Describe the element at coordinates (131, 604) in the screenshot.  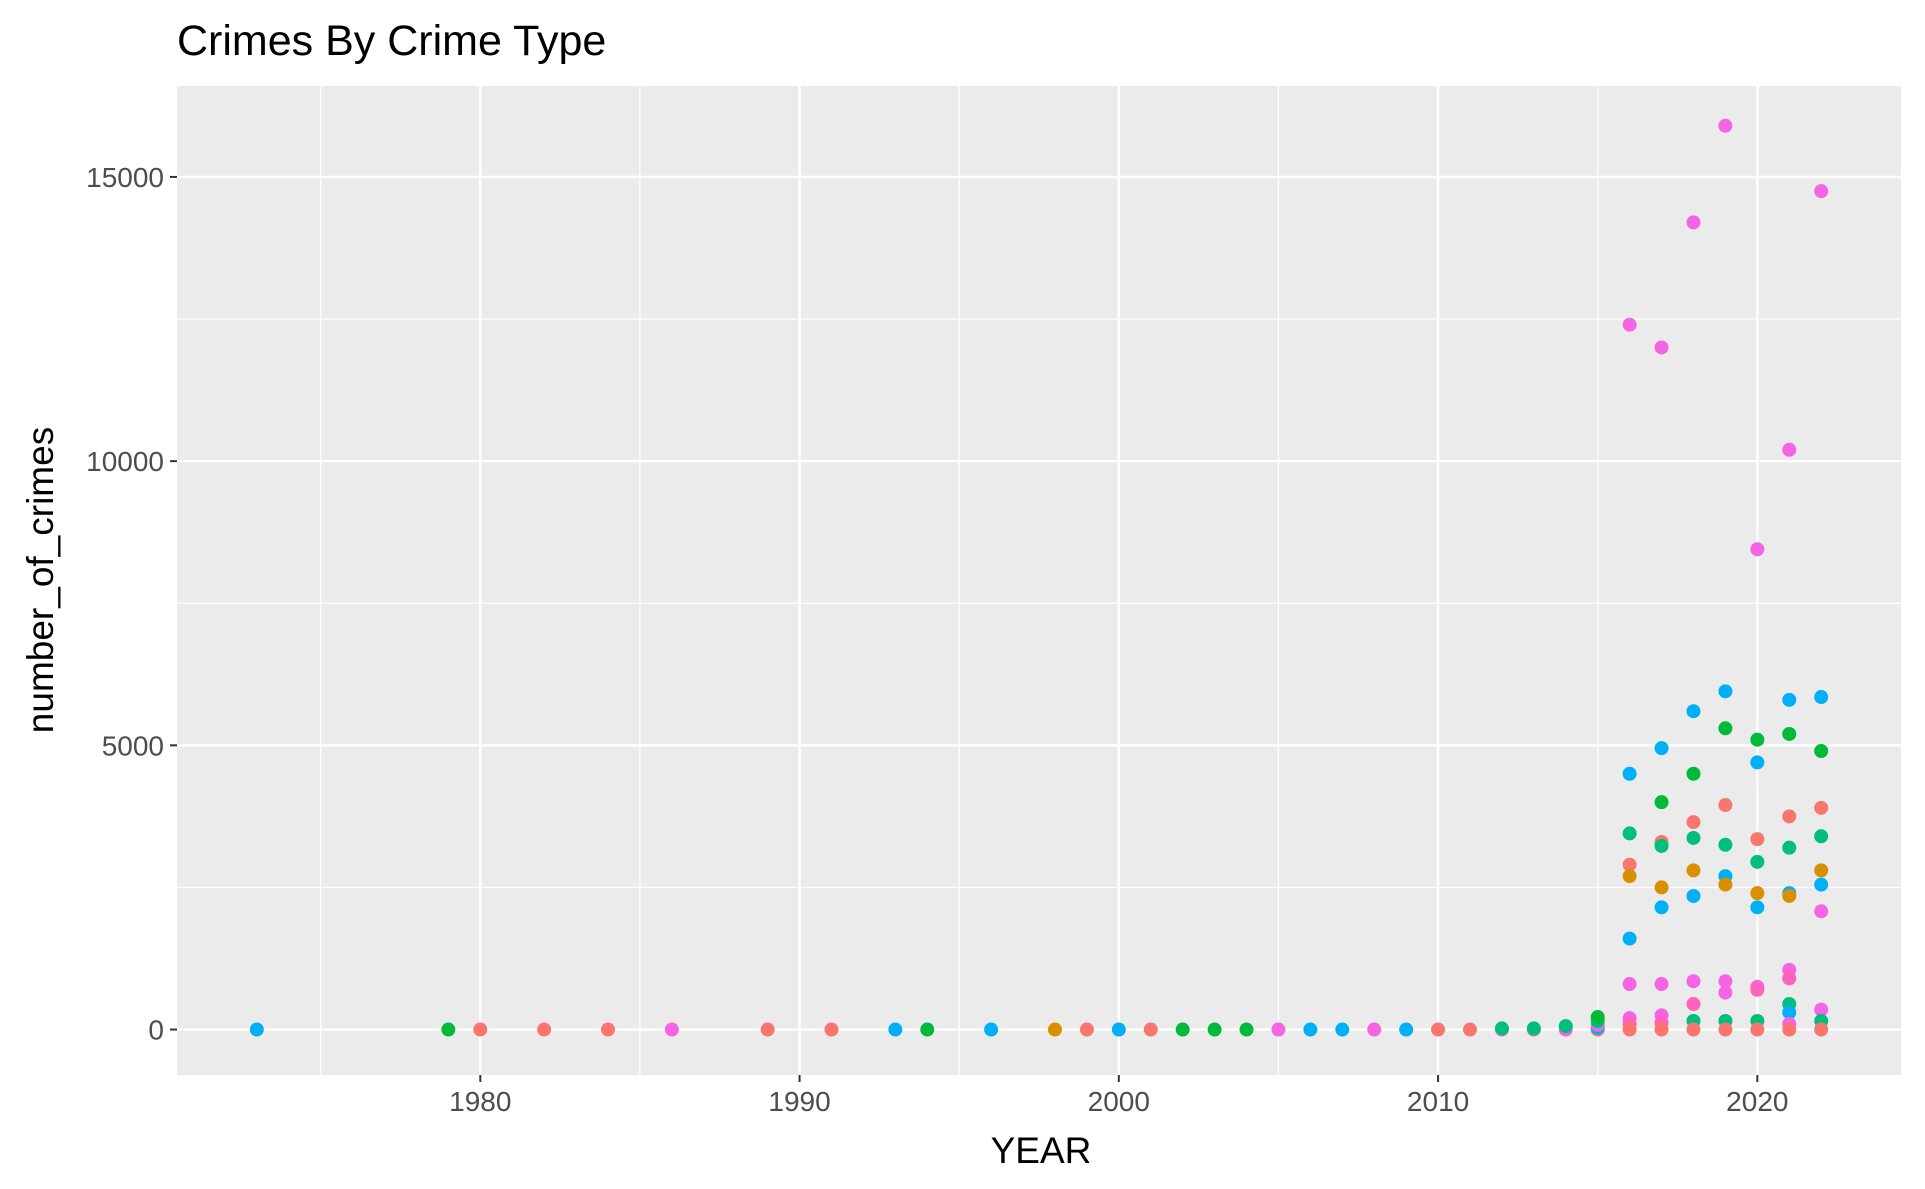
I see `y-axis: 0 5000 10000 15000` at that location.